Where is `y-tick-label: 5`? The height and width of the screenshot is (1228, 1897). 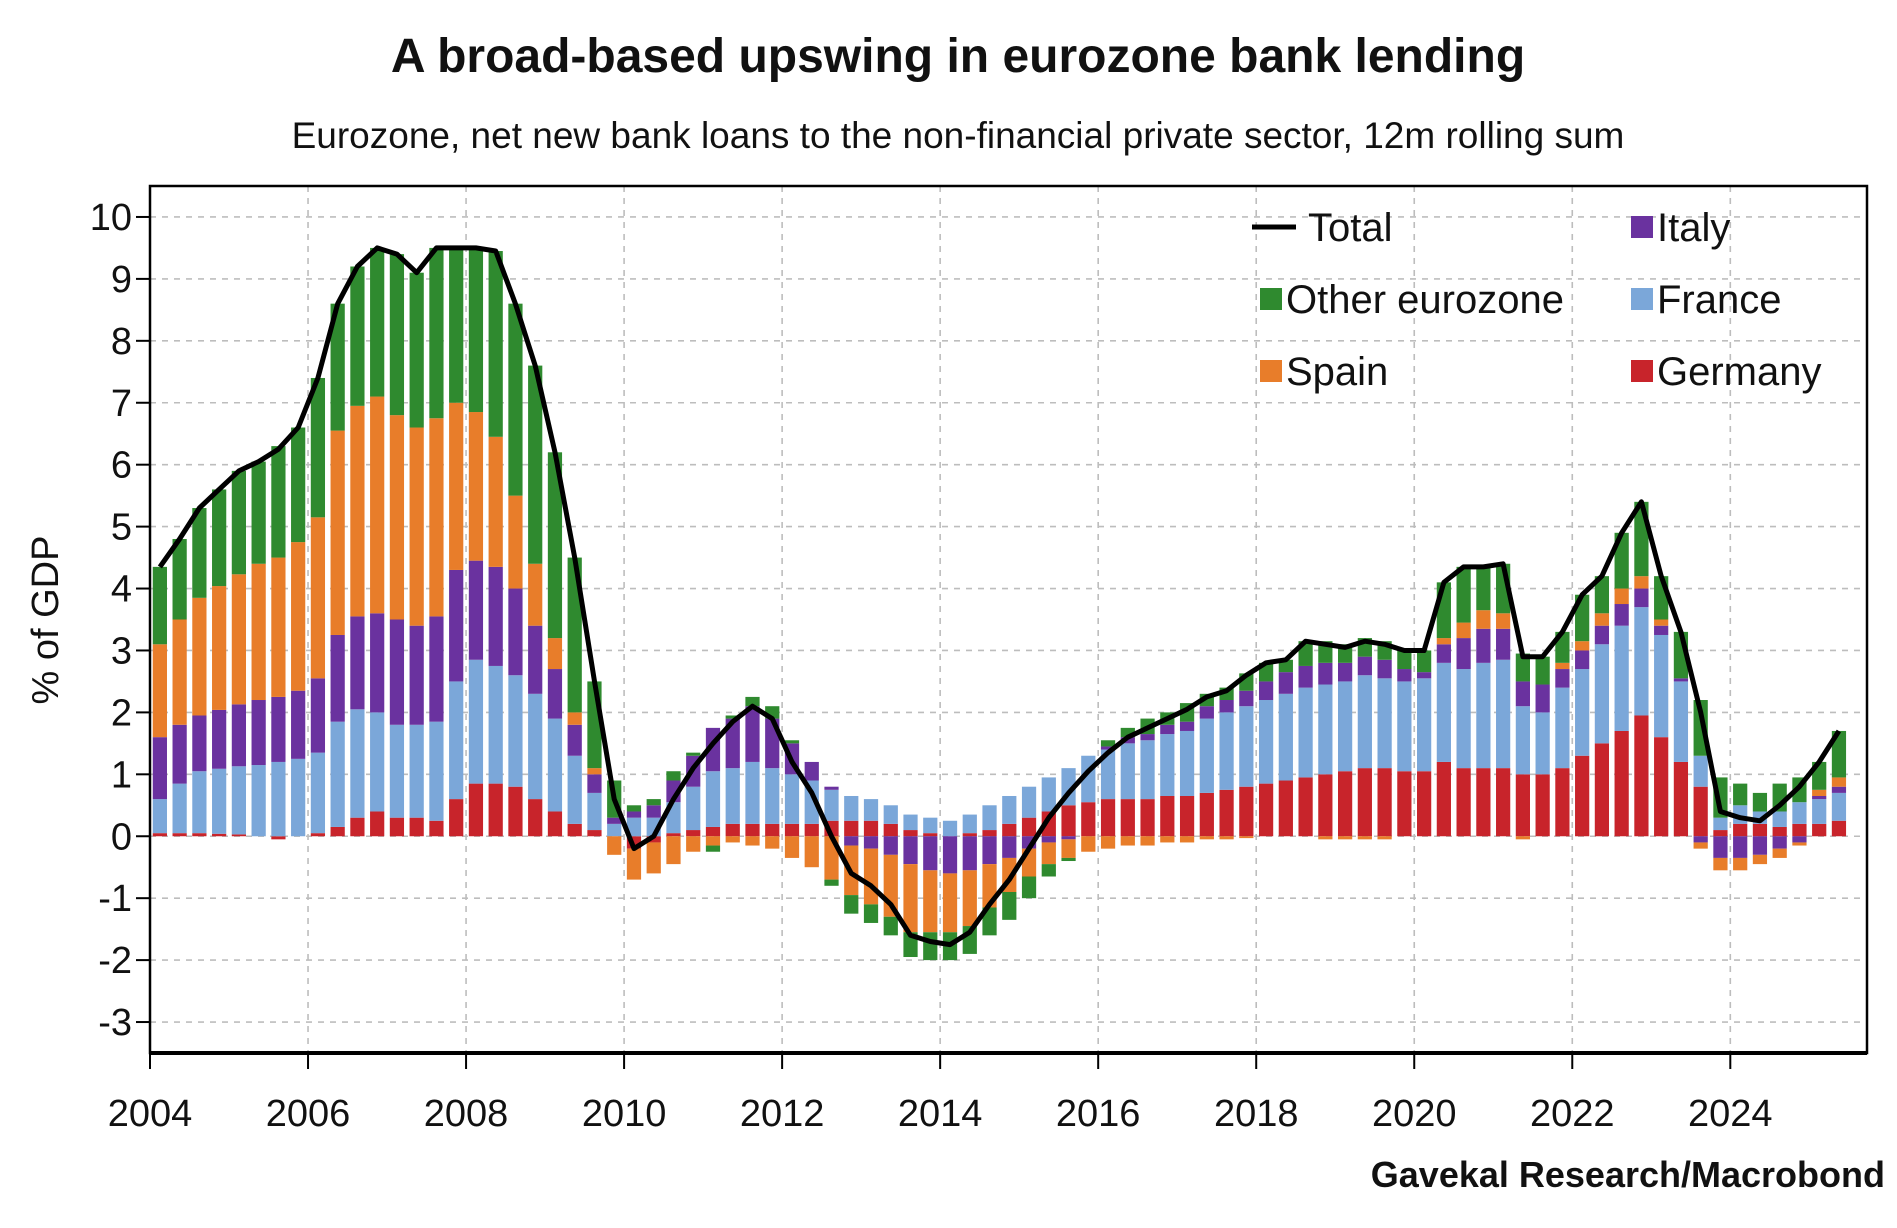
y-tick-label: 5 is located at coordinates (121, 528).